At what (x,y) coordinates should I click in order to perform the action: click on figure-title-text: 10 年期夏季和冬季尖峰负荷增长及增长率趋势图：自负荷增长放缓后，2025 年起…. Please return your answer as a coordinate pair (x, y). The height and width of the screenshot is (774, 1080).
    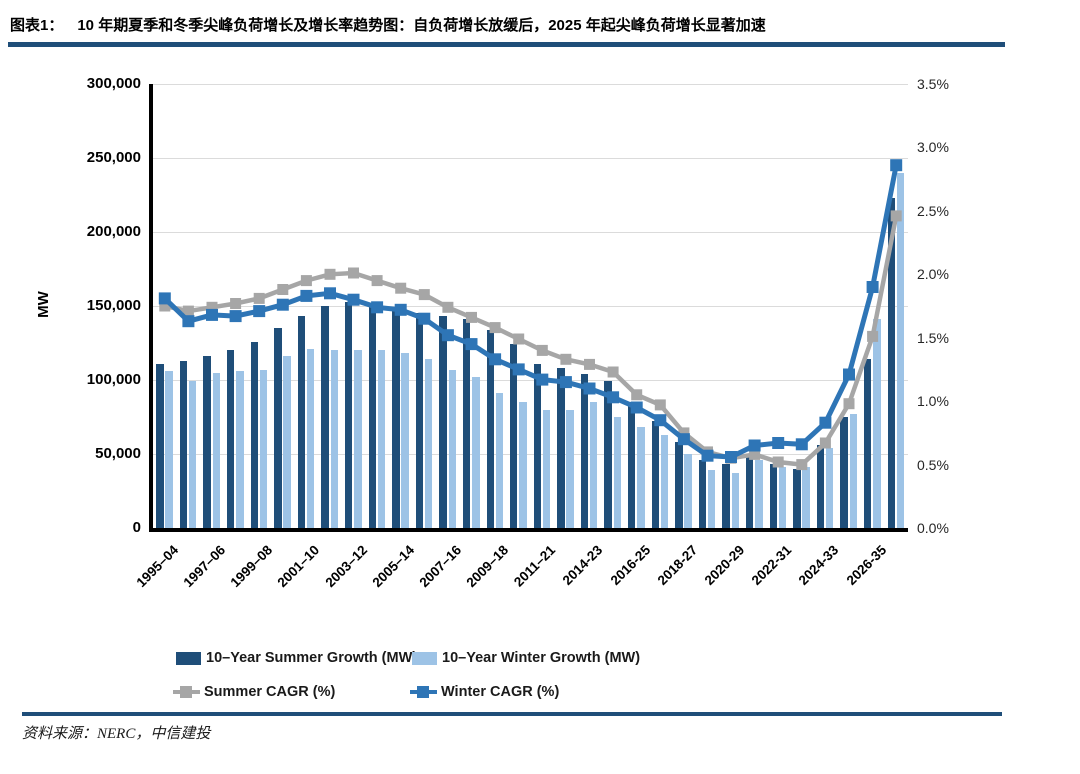
    Looking at the image, I should click on (421, 25).